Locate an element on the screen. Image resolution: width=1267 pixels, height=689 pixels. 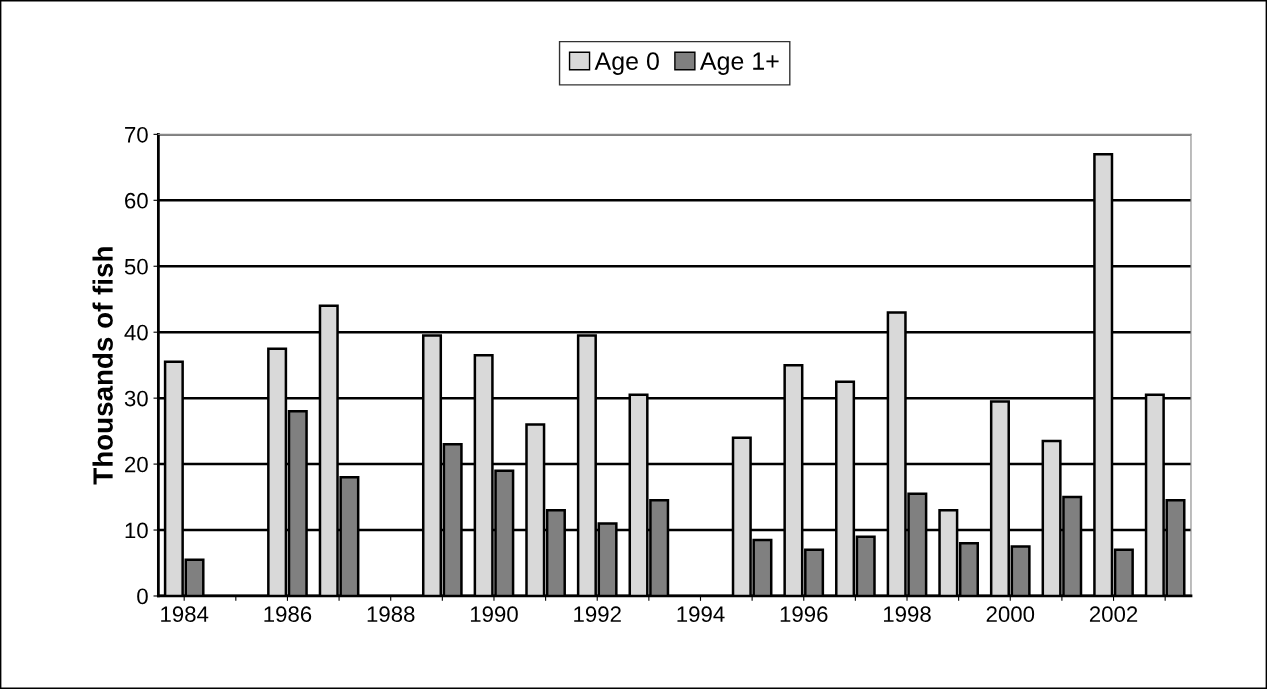
x-tick-label: 1996 is located at coordinates (804, 614).